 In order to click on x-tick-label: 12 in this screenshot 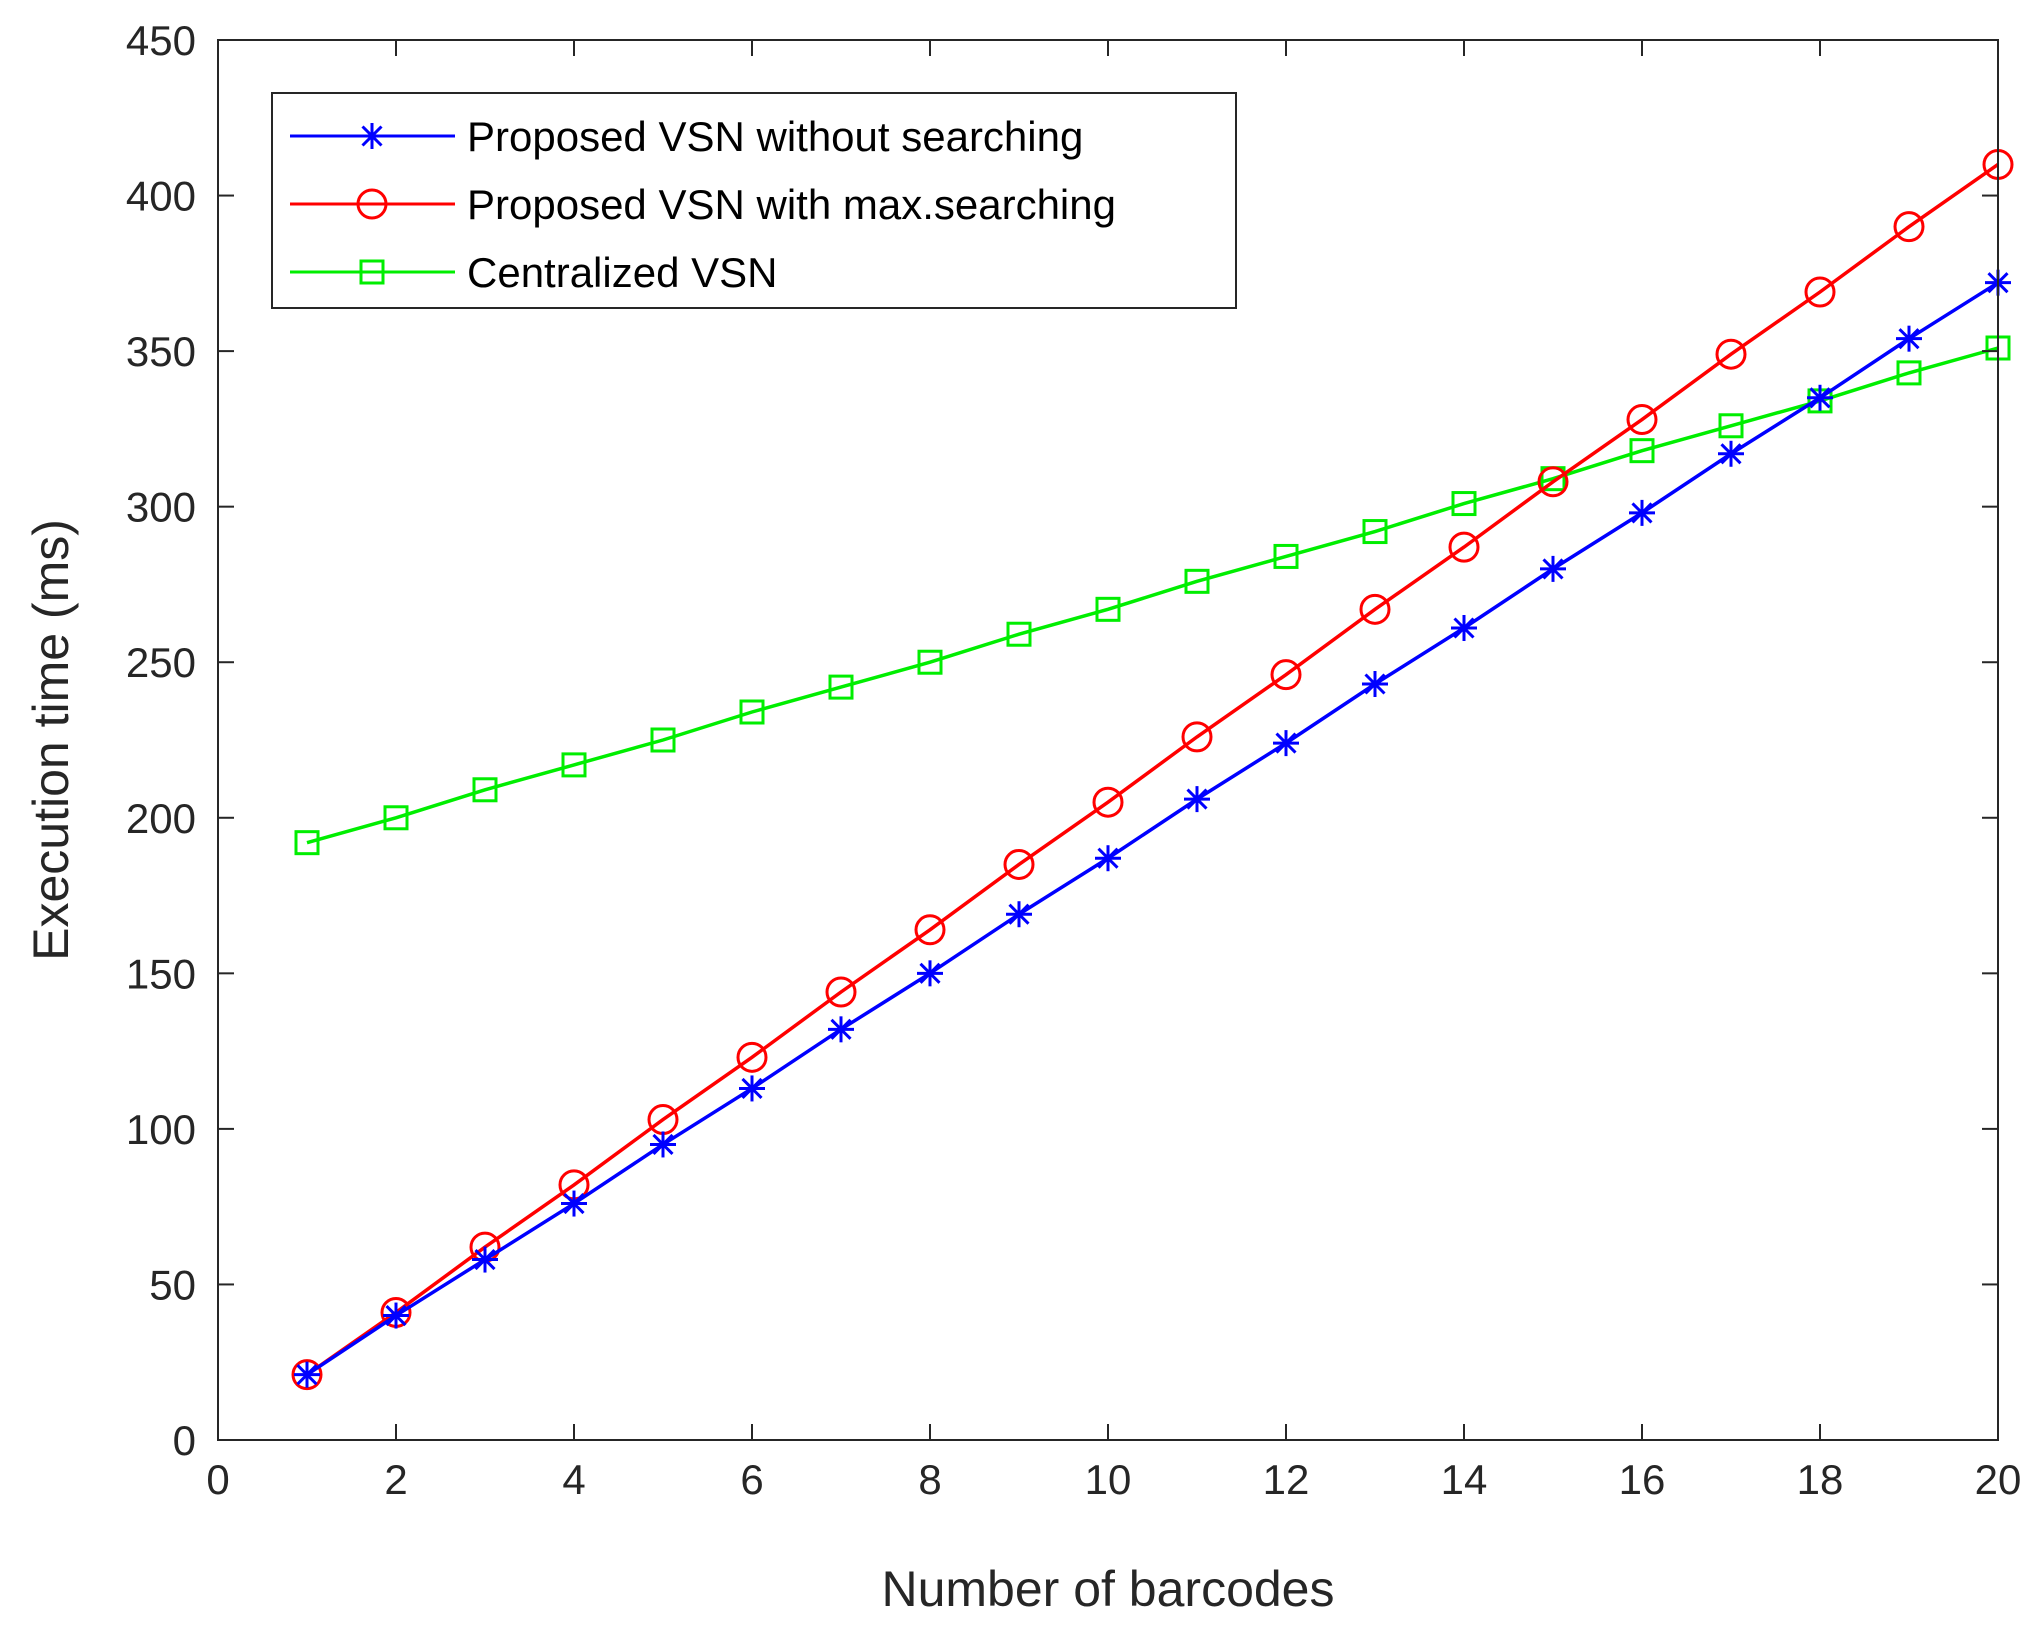, I will do `click(1286, 1479)`.